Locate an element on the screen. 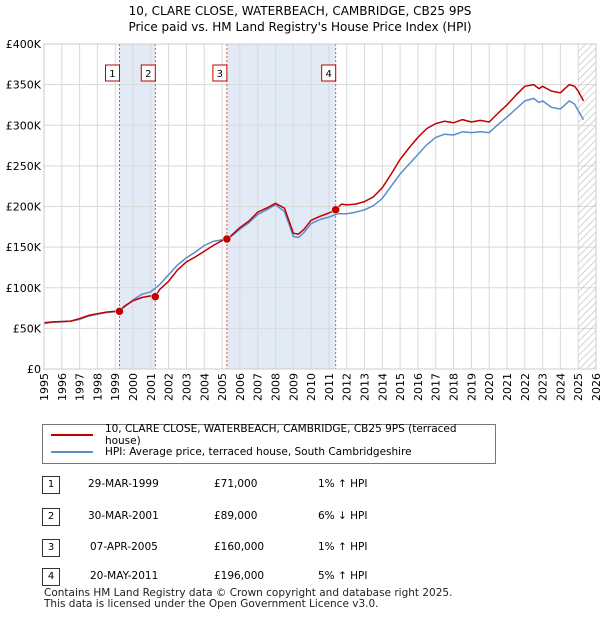  sale-date: 20-MAY-2011 is located at coordinates (124, 576).